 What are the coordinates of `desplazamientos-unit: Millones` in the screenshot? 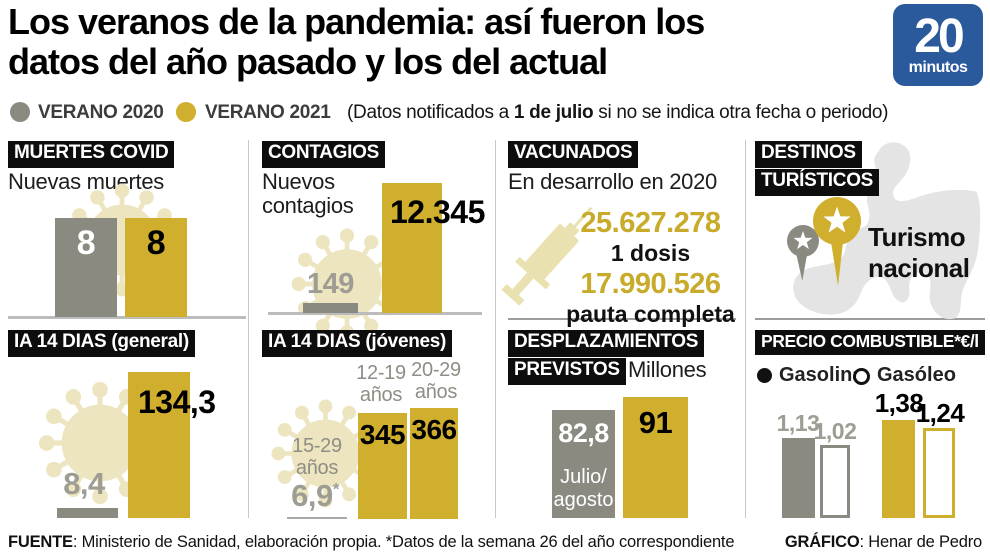 It's located at (667, 369).